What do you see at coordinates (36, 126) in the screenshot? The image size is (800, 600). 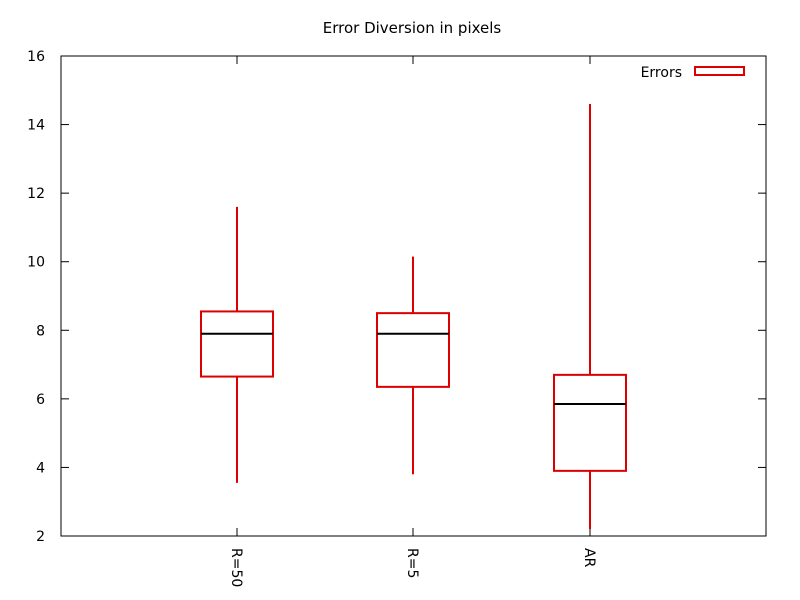 I see `y-tick-label: 14` at bounding box center [36, 126].